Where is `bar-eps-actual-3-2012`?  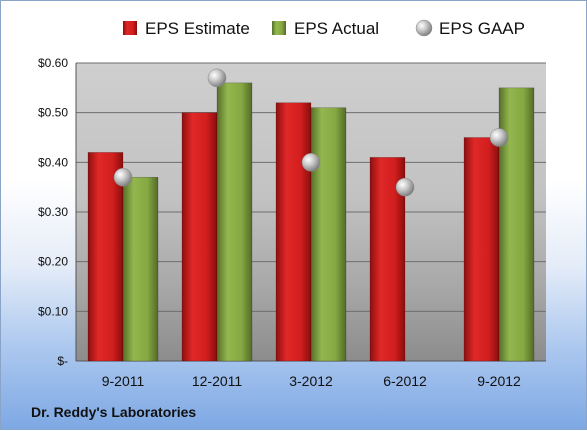
bar-eps-actual-3-2012 is located at coordinates (328, 234).